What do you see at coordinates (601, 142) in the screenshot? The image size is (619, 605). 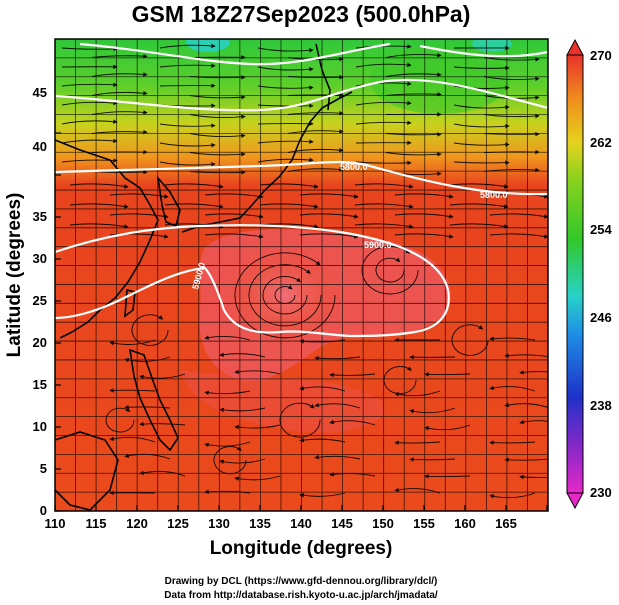 I see `colorbar-tick-label: 262` at bounding box center [601, 142].